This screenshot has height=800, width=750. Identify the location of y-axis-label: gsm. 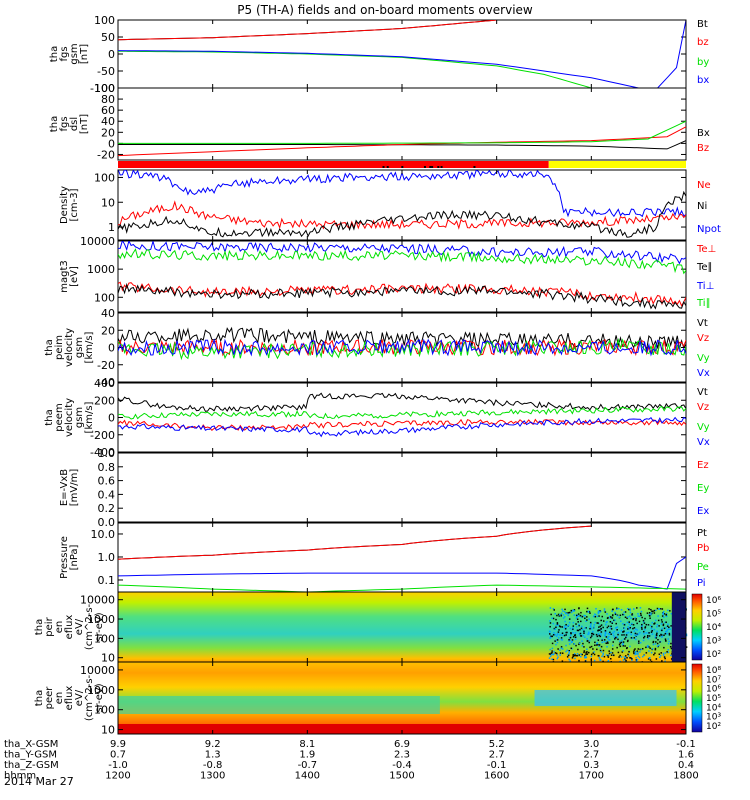
(79, 347).